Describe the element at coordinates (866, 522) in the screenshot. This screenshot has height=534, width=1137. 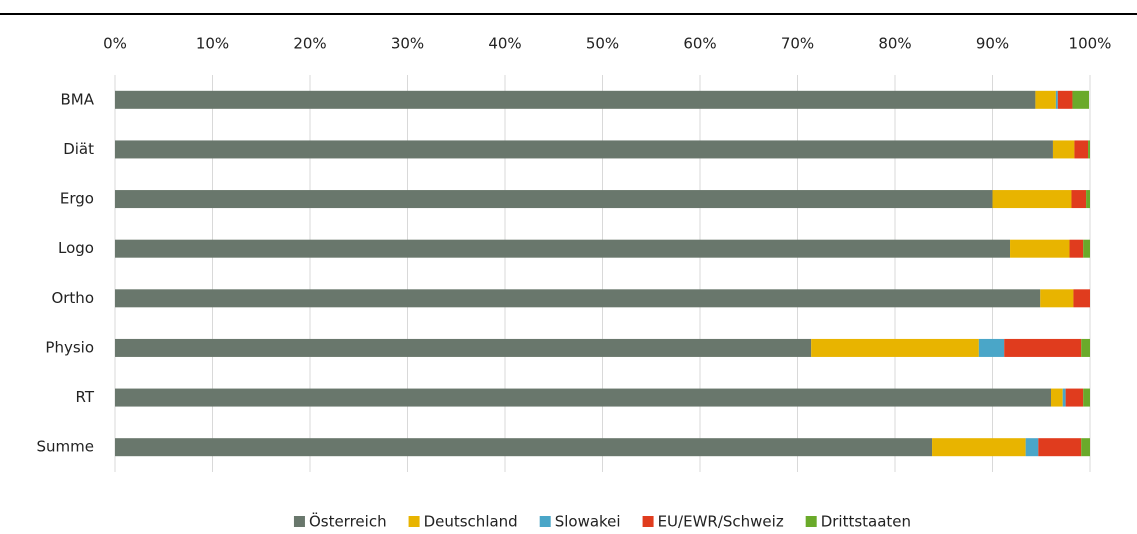
I see `legend-label: Drittstaaten` at that location.